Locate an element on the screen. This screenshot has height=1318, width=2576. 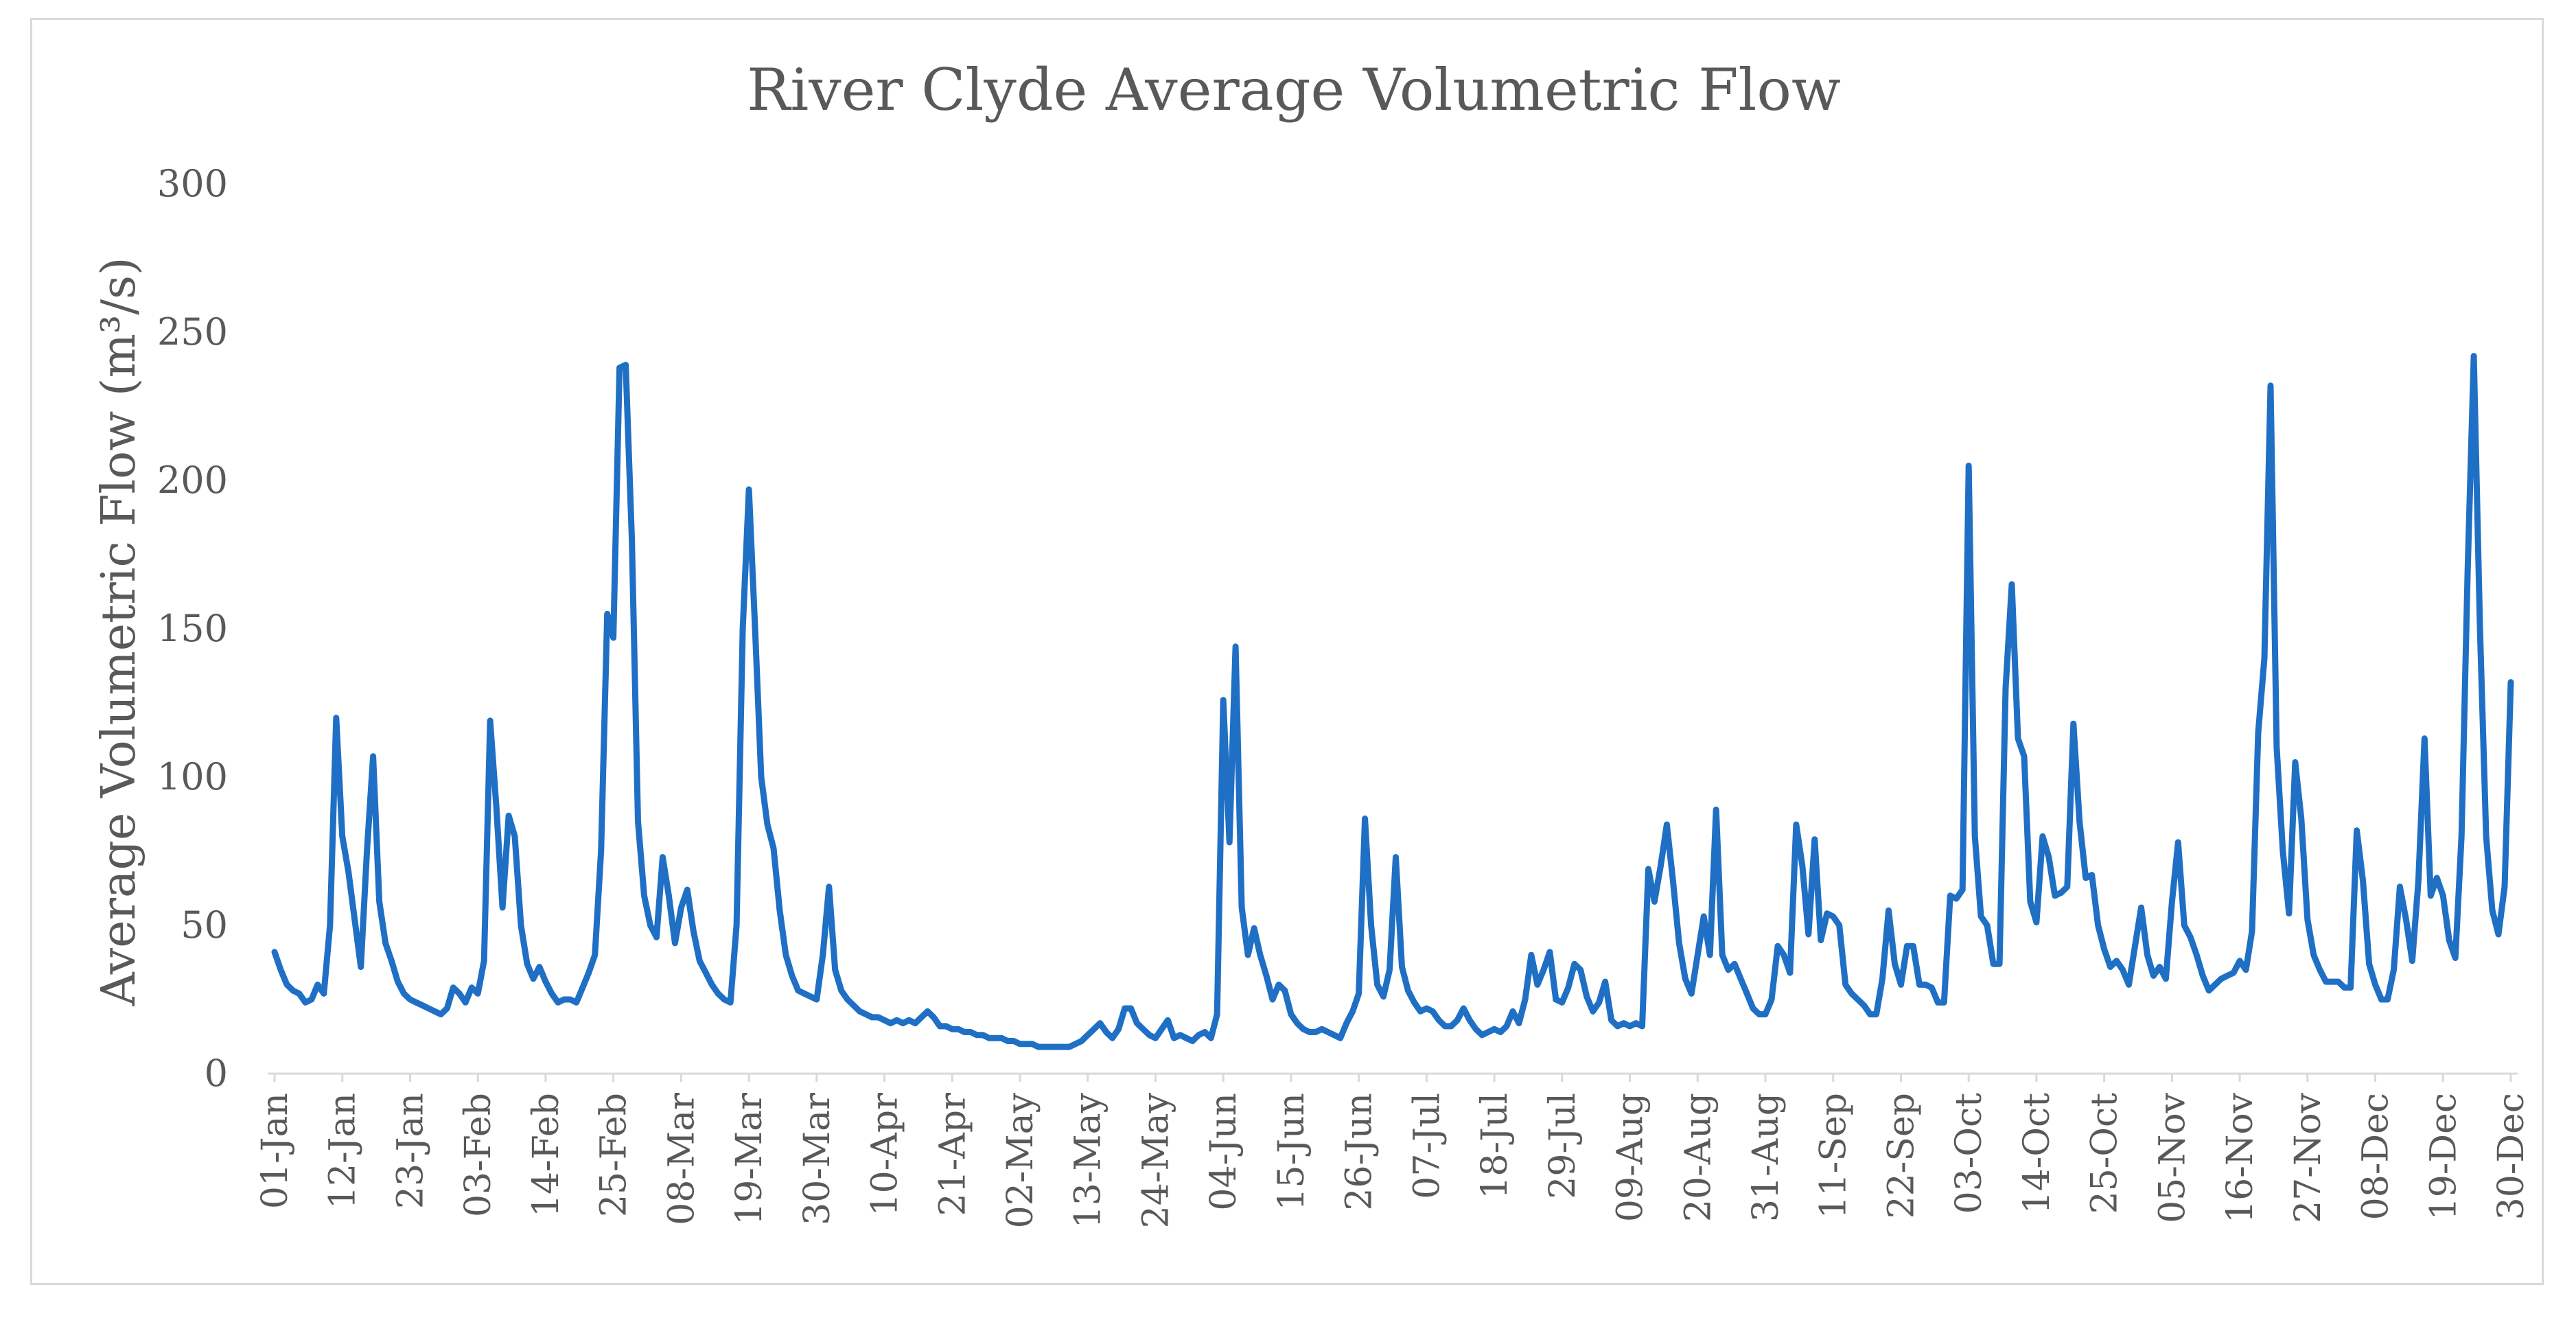
y-tick-label: 50 is located at coordinates (204, 925).